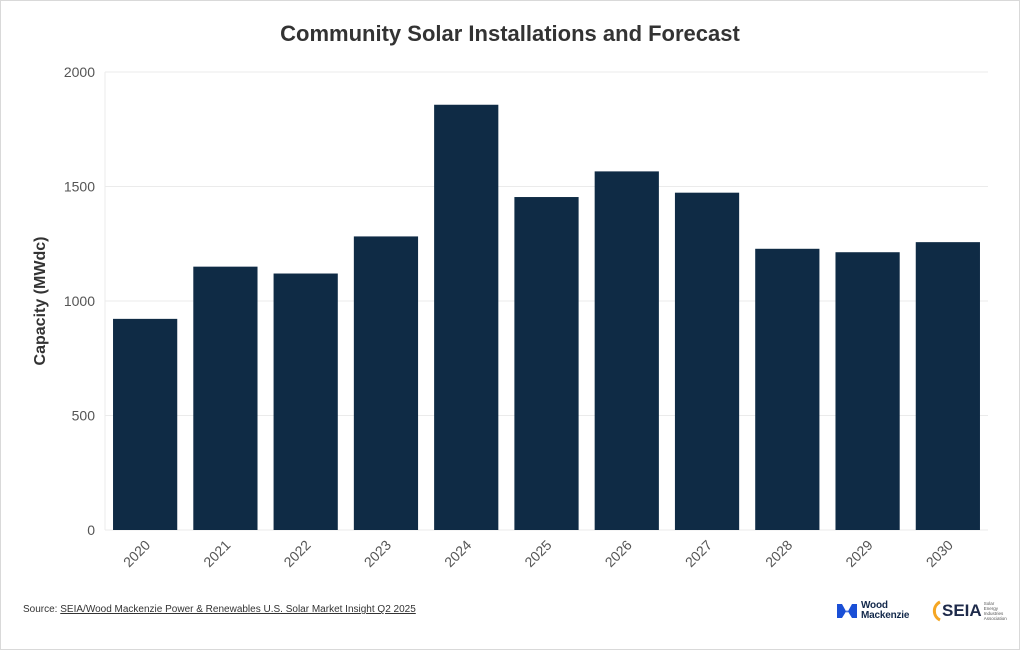 The width and height of the screenshot is (1020, 650). What do you see at coordinates (962, 610) in the screenshot?
I see `seia-logo-text: SEIA` at bounding box center [962, 610].